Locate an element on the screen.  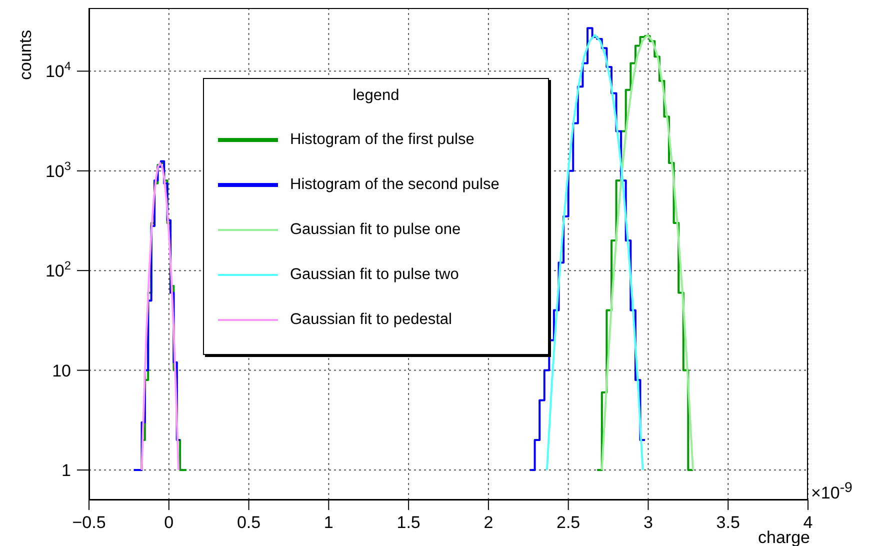
y-tick-label: 10$^{4}$ is located at coordinates (58, 70).